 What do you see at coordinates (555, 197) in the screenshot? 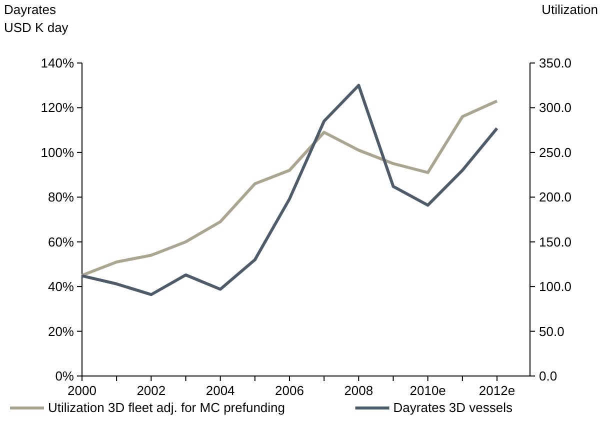
I see `y2-tick-label: 200.0` at bounding box center [555, 197].